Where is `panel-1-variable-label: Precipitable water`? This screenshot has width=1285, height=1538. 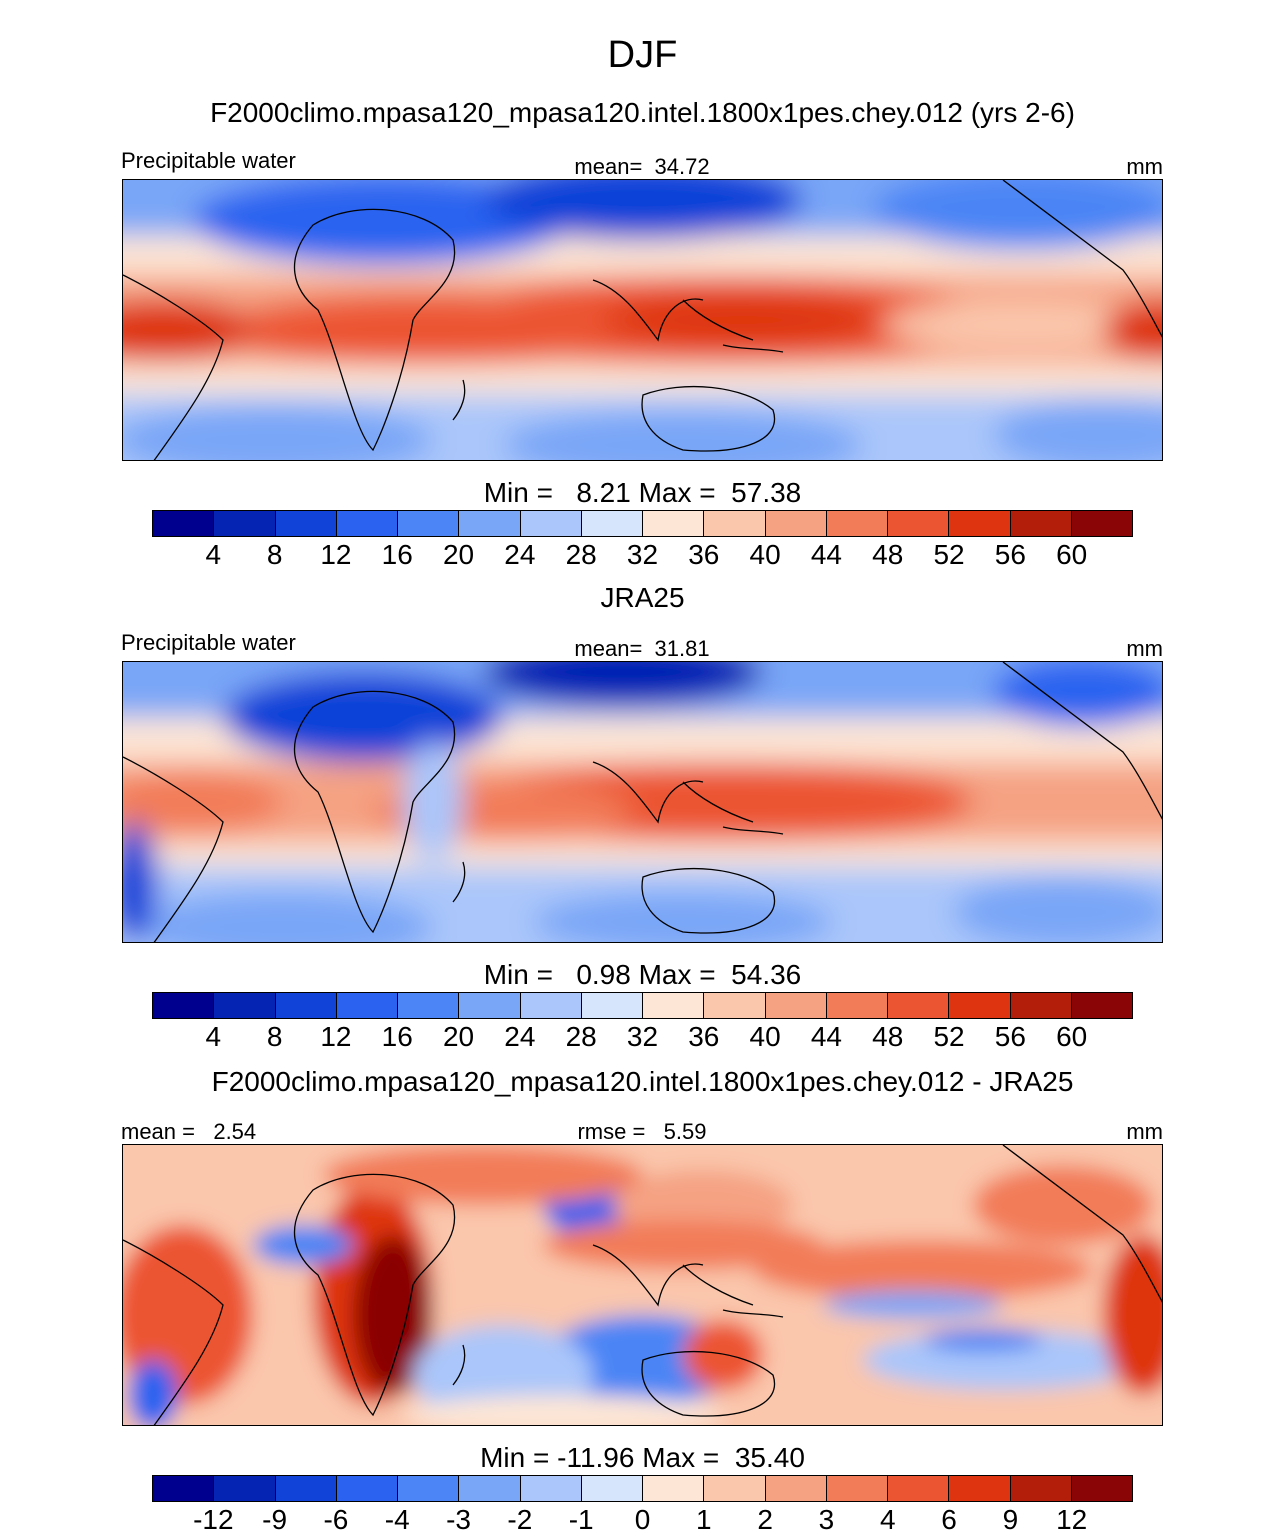
panel-1-variable-label: Precipitable water is located at coordinates (208, 160).